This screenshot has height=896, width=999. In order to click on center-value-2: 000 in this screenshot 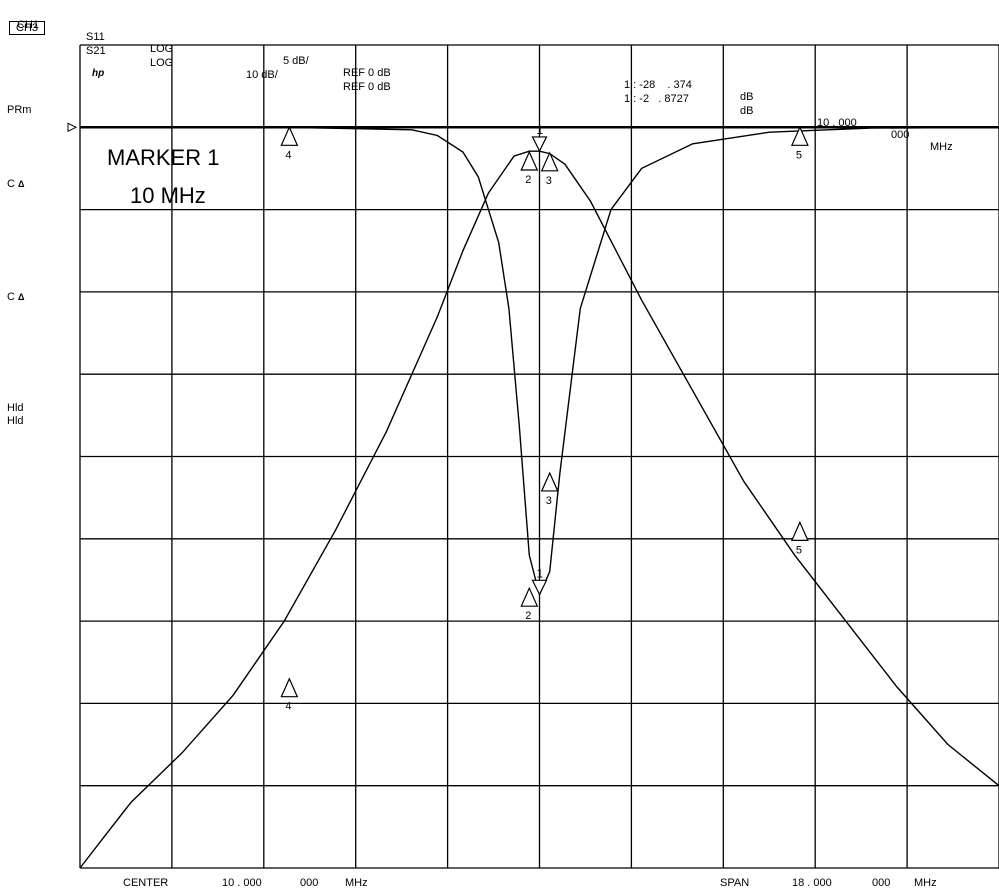, I will do `click(309, 883)`.